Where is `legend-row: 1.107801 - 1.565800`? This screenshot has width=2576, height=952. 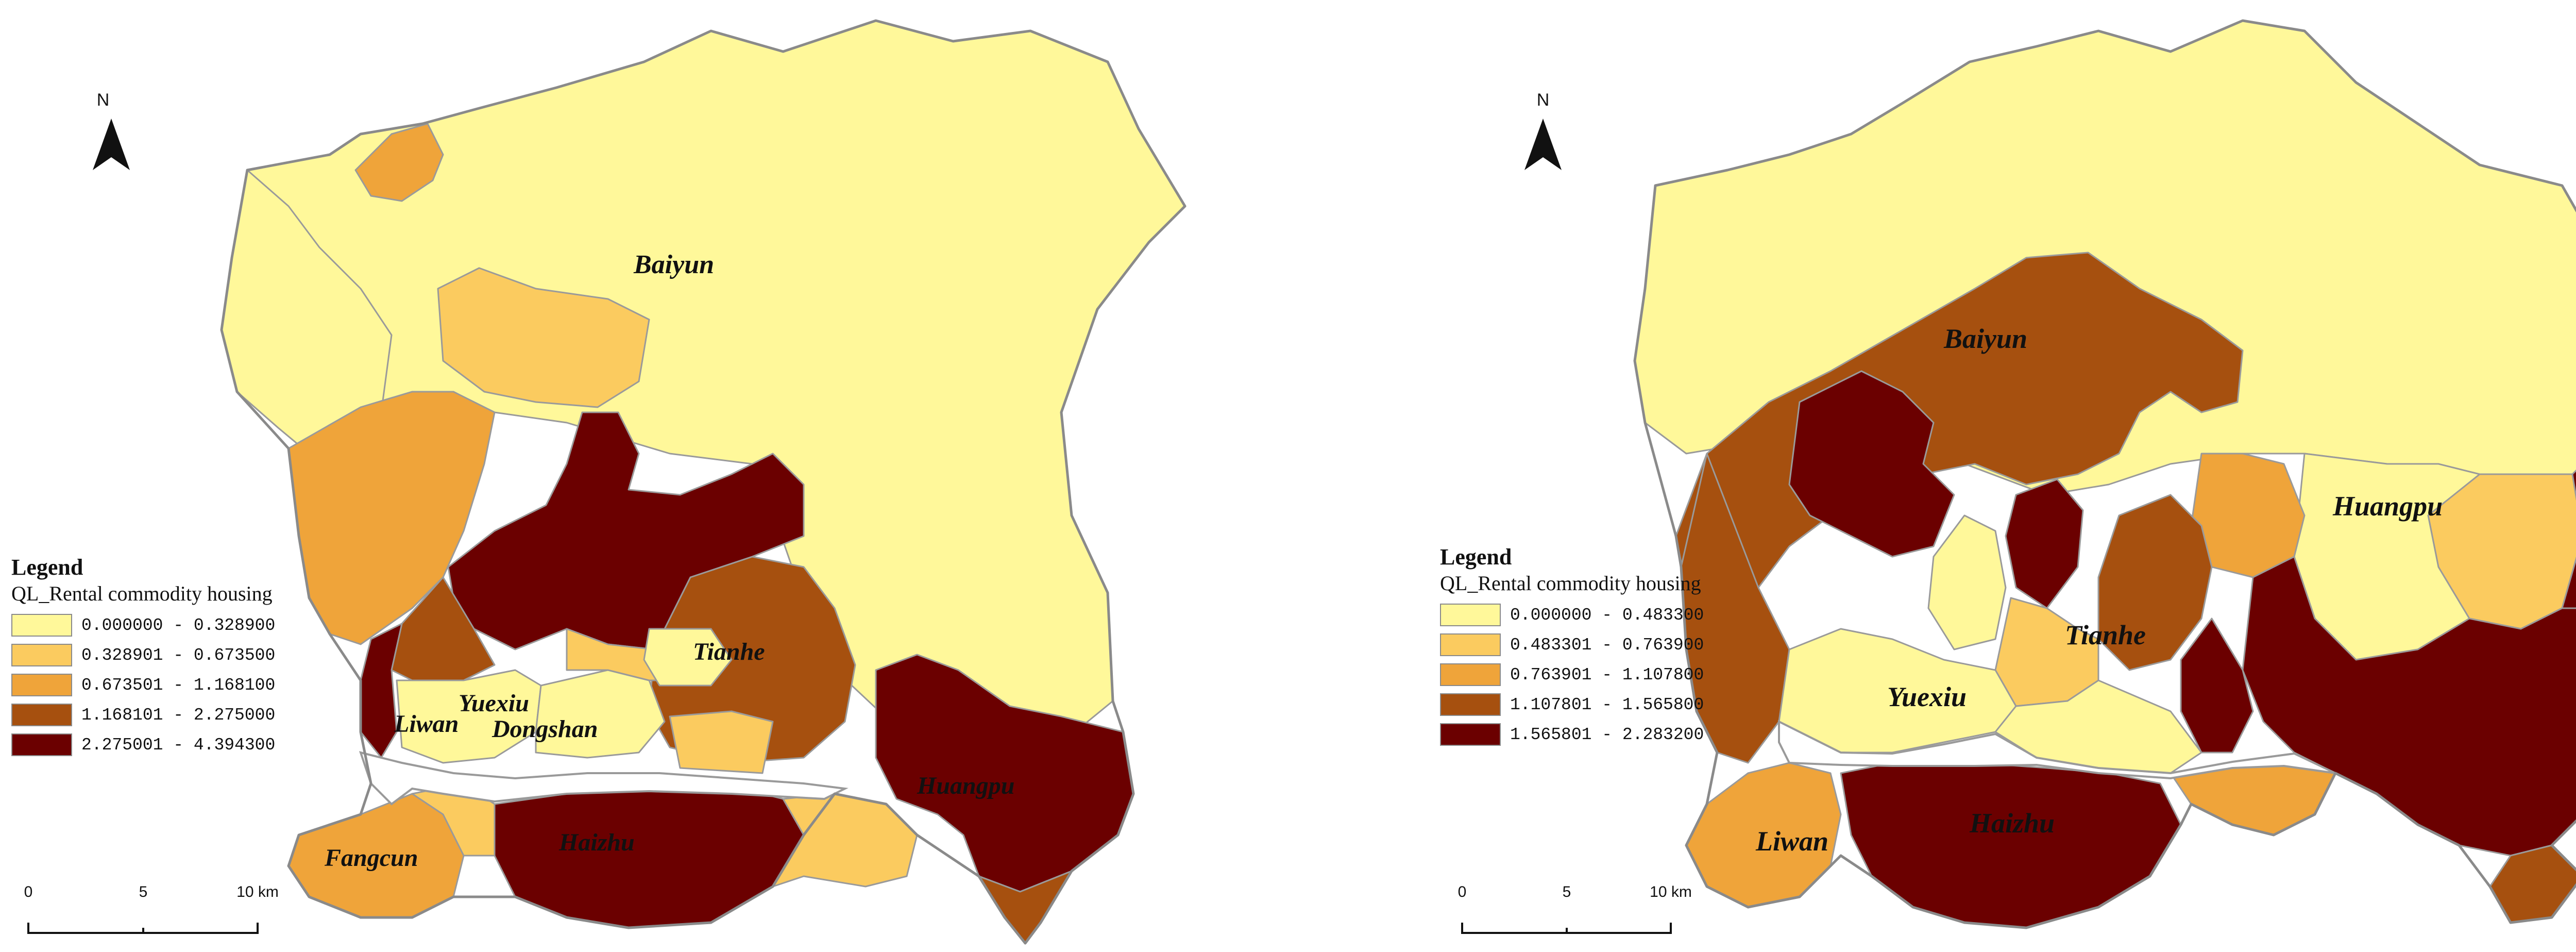
legend-row: 1.107801 - 1.565800 is located at coordinates (1621, 705).